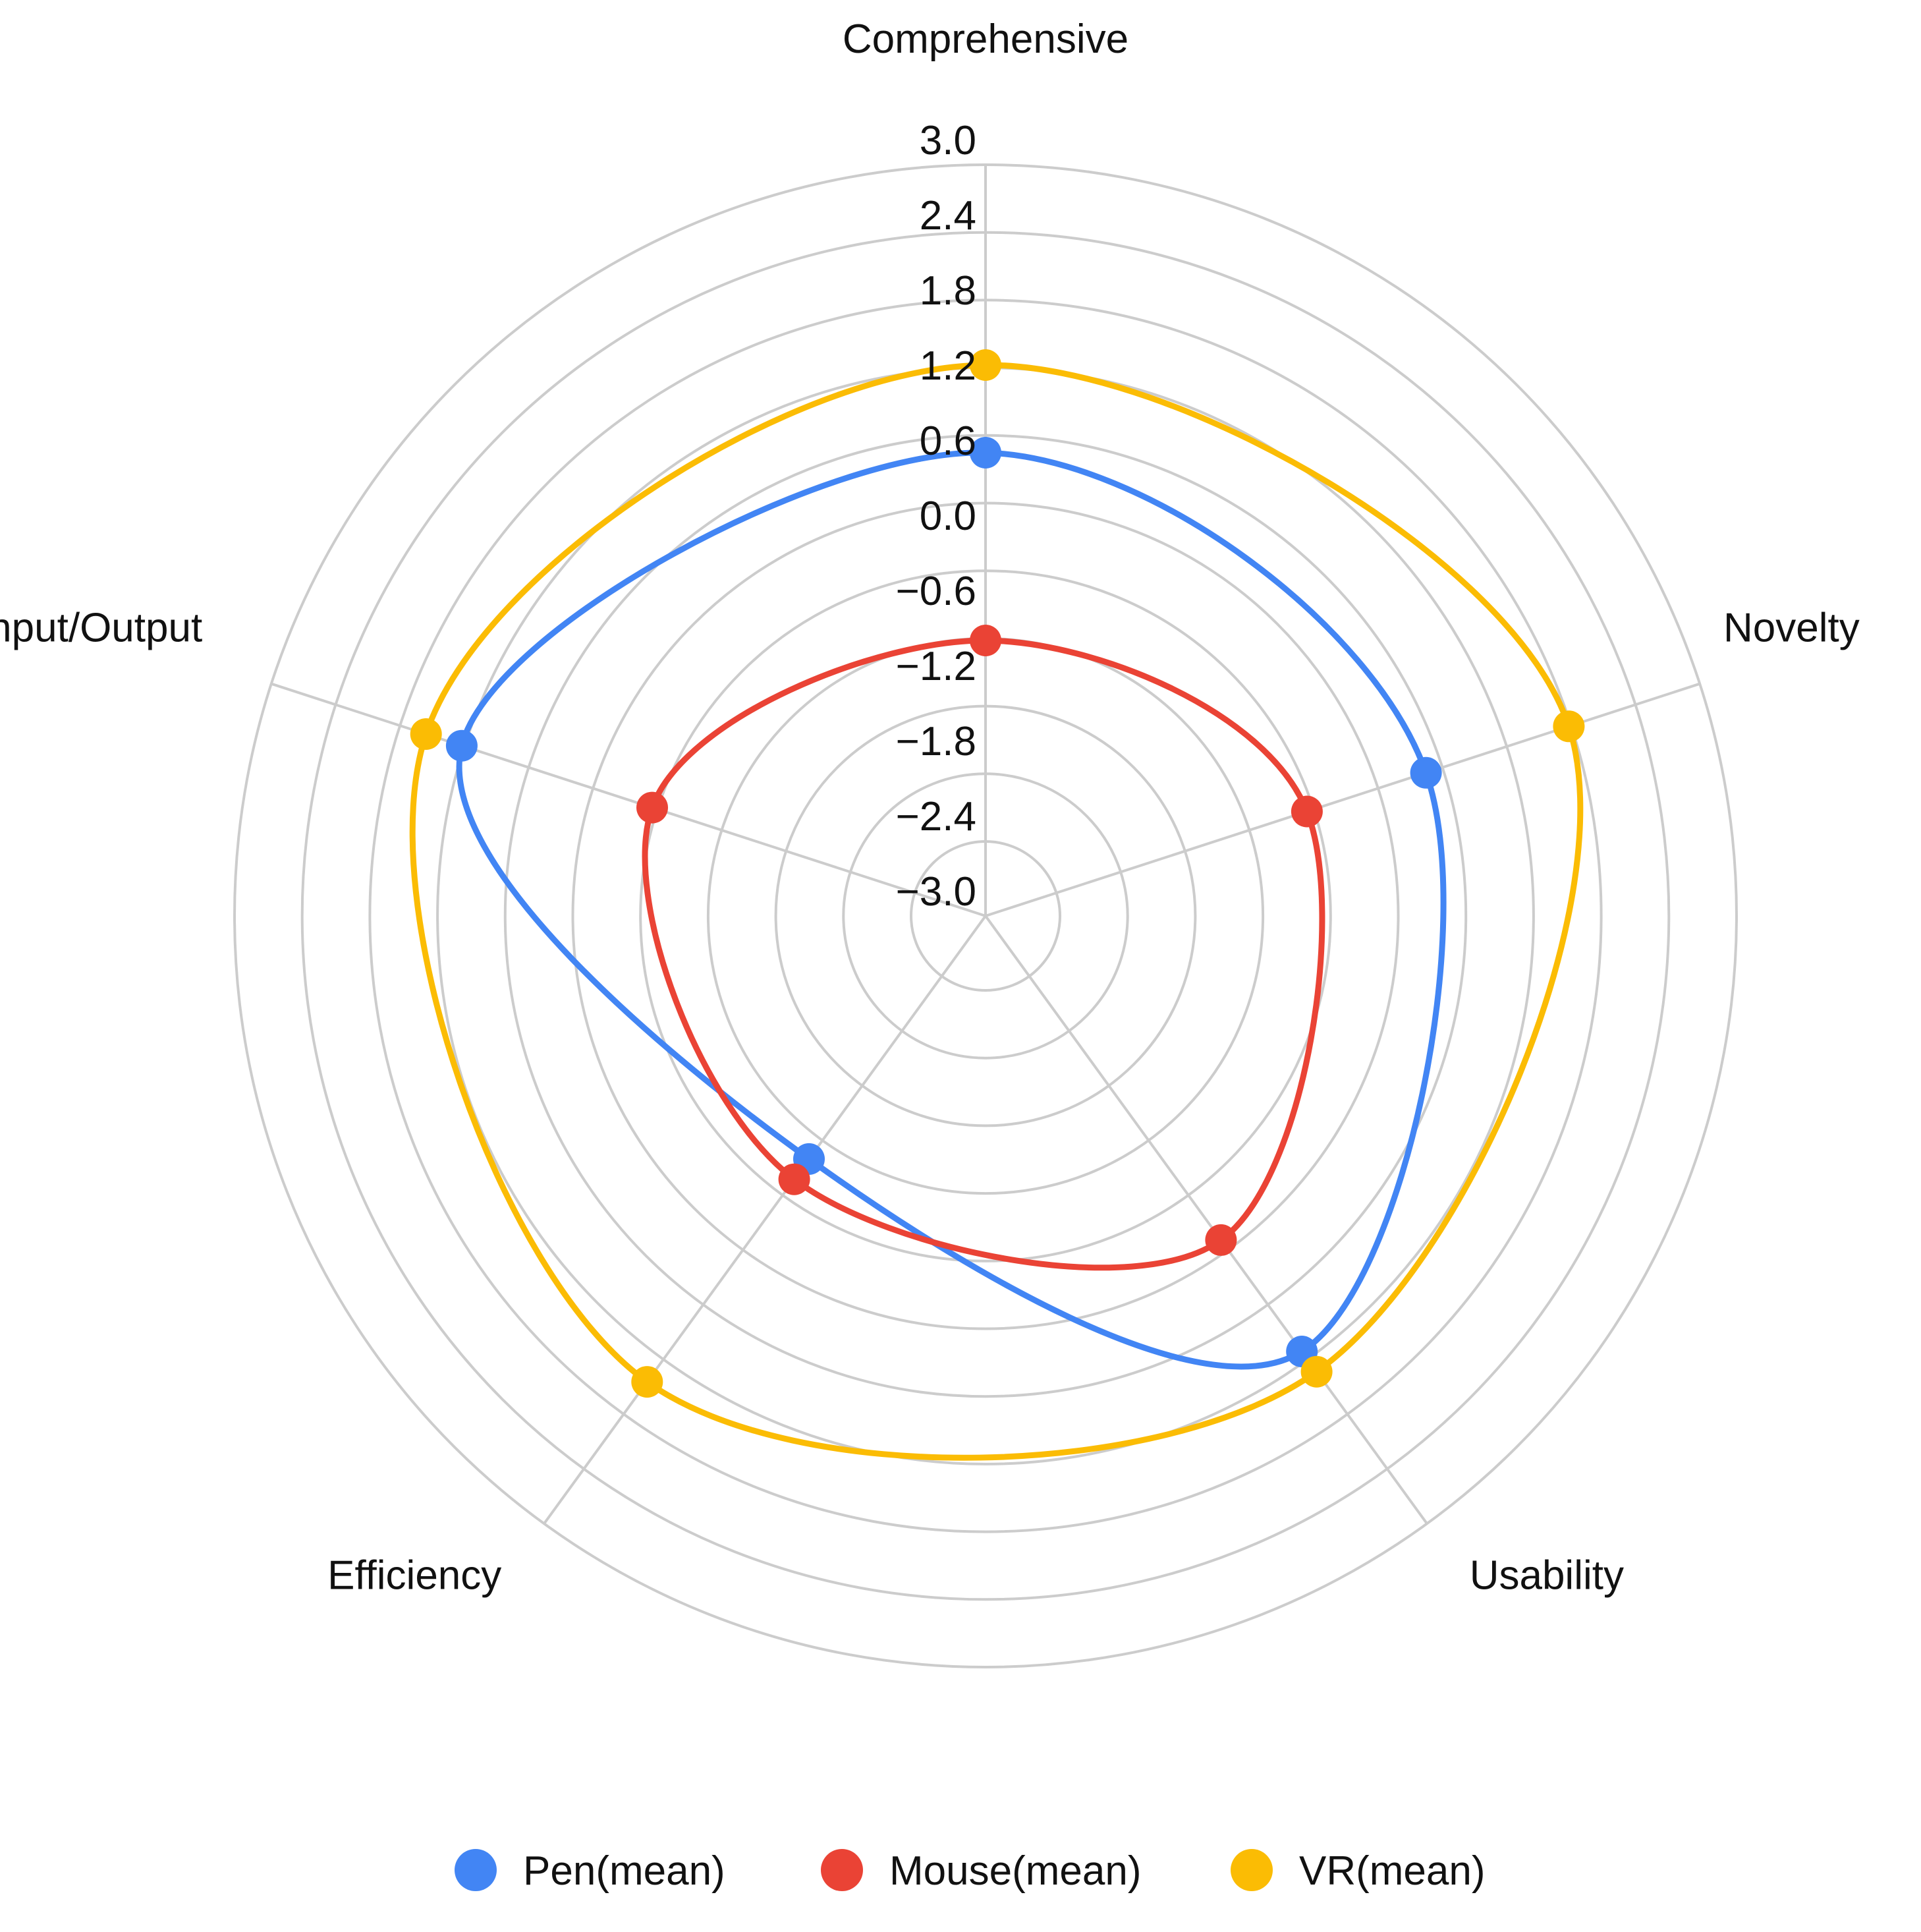  What do you see at coordinates (948, 441) in the screenshot?
I see `radial-tick-label: 0.6` at bounding box center [948, 441].